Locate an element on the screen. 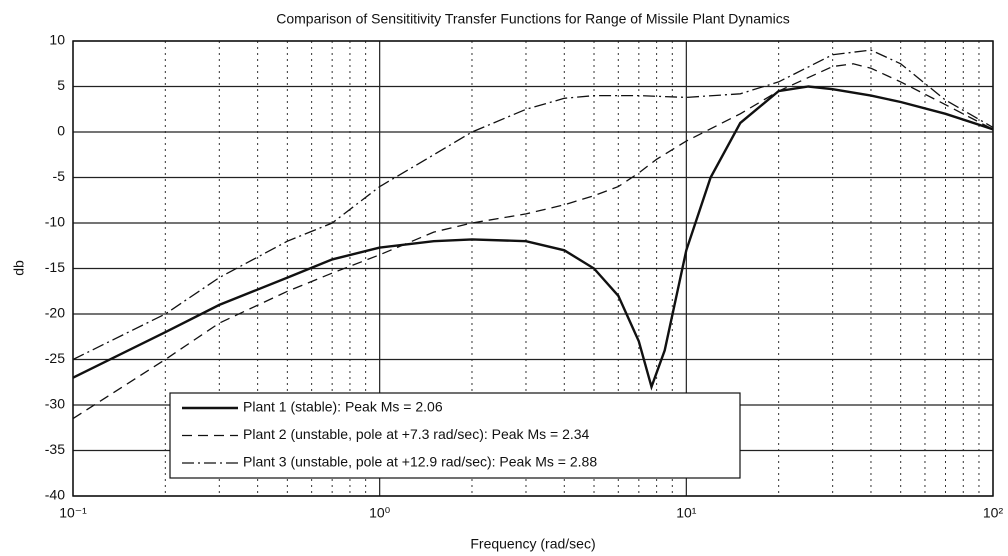 Image resolution: width=1008 pixels, height=556 pixels. x-tick-label: 10¹ is located at coordinates (686, 513).